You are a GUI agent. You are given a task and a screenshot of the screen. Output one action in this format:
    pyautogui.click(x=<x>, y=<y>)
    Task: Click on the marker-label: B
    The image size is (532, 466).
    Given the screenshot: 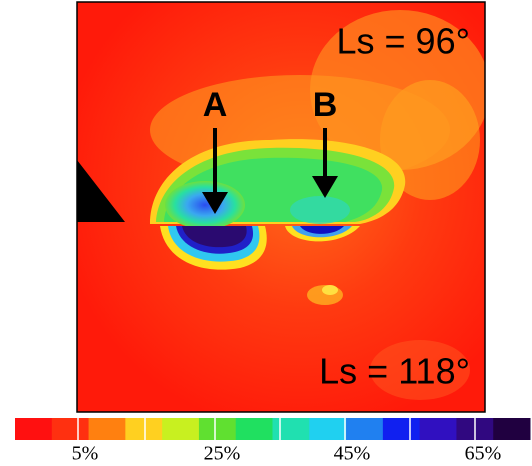 What is the action you would take?
    pyautogui.click(x=325, y=105)
    